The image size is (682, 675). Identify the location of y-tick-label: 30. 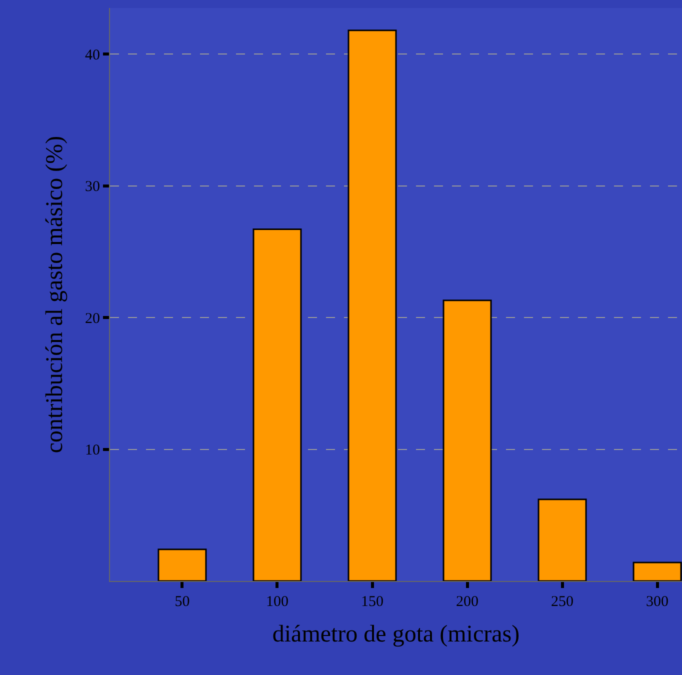
(92, 187).